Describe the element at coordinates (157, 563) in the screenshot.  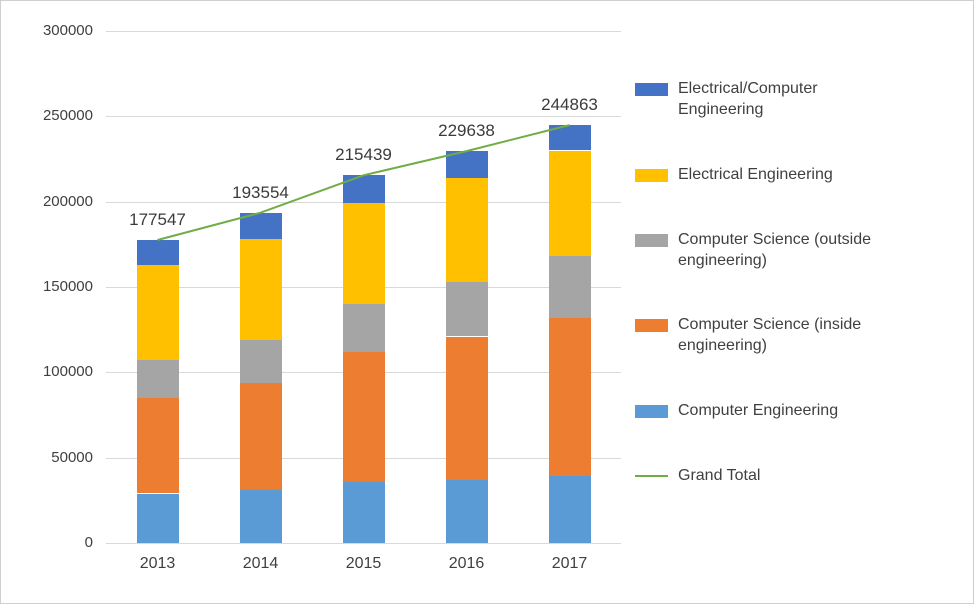
I see `x-tick-label: 2013` at that location.